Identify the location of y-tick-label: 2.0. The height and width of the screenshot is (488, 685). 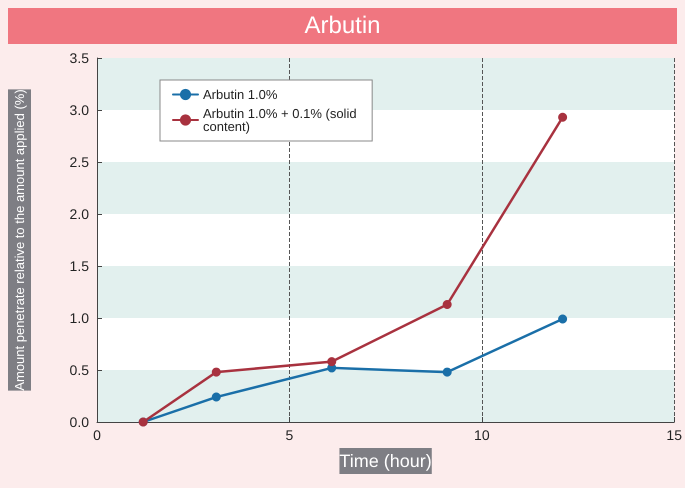
(80, 214).